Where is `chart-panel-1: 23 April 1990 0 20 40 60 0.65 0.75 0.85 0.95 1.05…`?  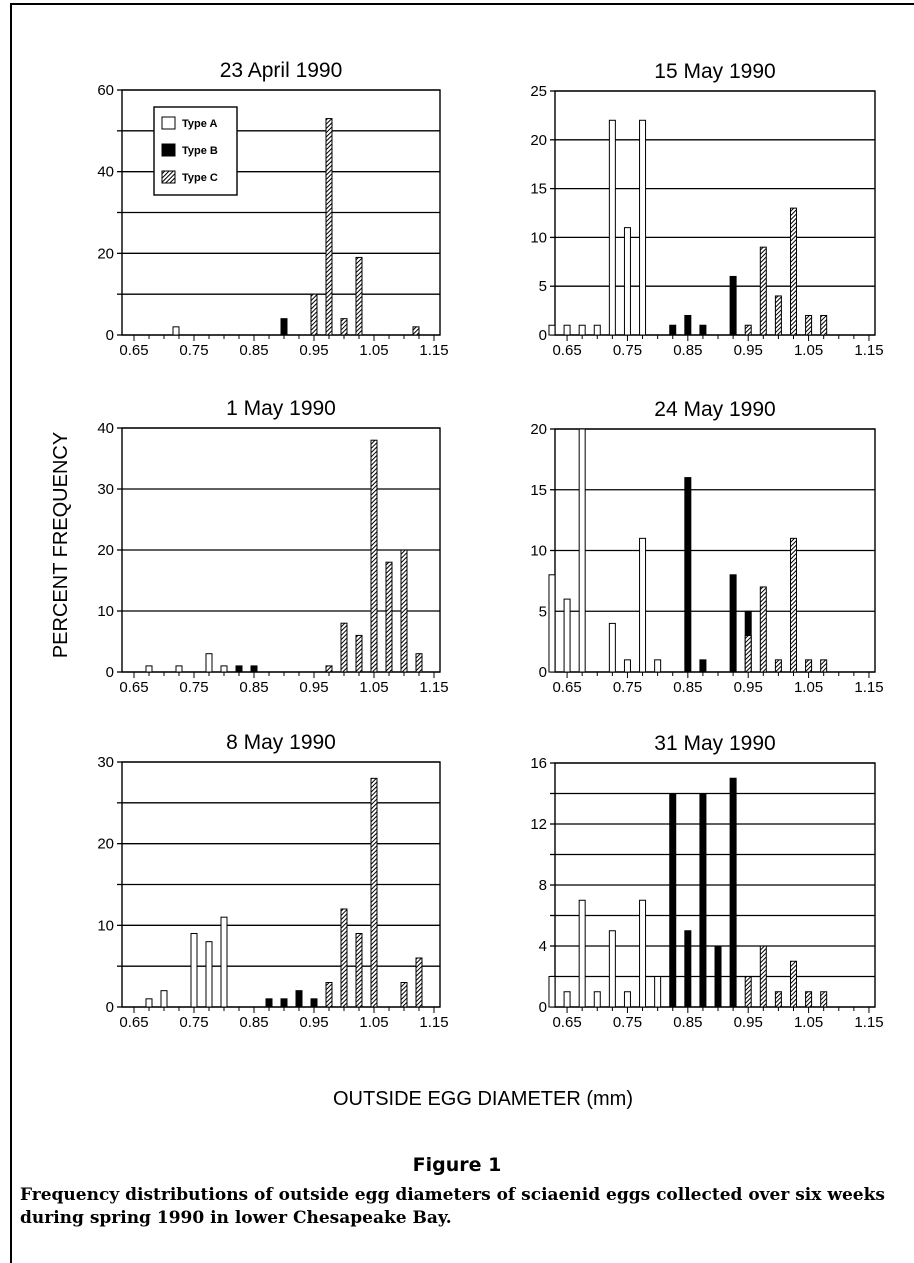 chart-panel-1: 23 April 1990 0 20 40 60 0.65 0.75 0.85 0.95 1.05… is located at coordinates (272, 209).